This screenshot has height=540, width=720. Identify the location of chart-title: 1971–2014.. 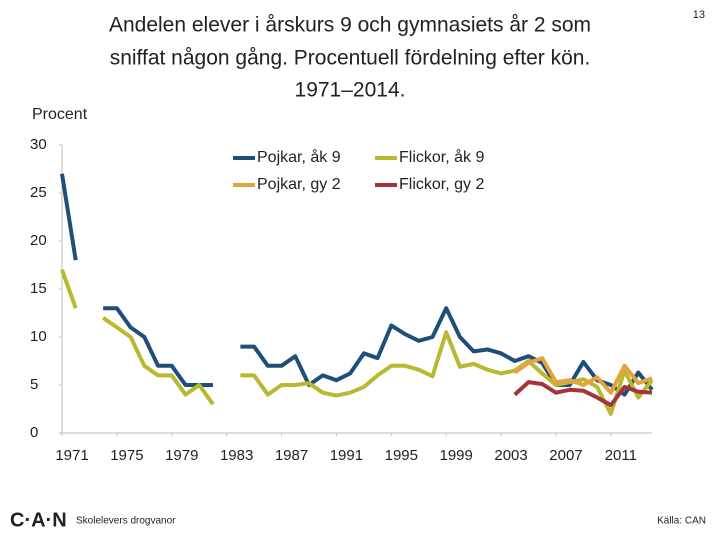
(350, 90).